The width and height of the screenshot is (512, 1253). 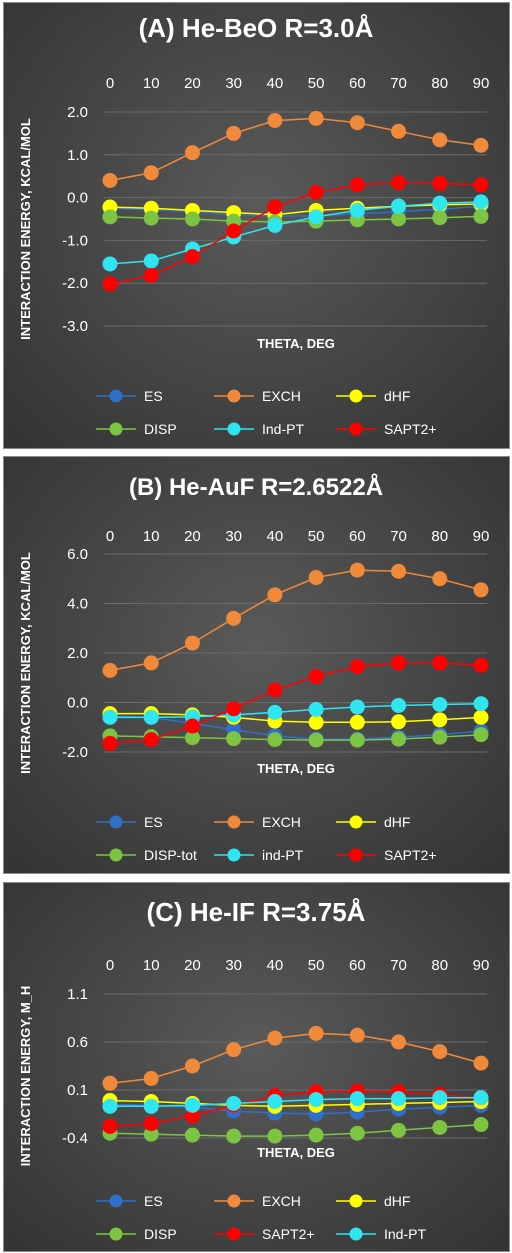 What do you see at coordinates (25, 1076) in the screenshot?
I see `y-axis-label: INTERACTION ENERGY, M_H` at bounding box center [25, 1076].